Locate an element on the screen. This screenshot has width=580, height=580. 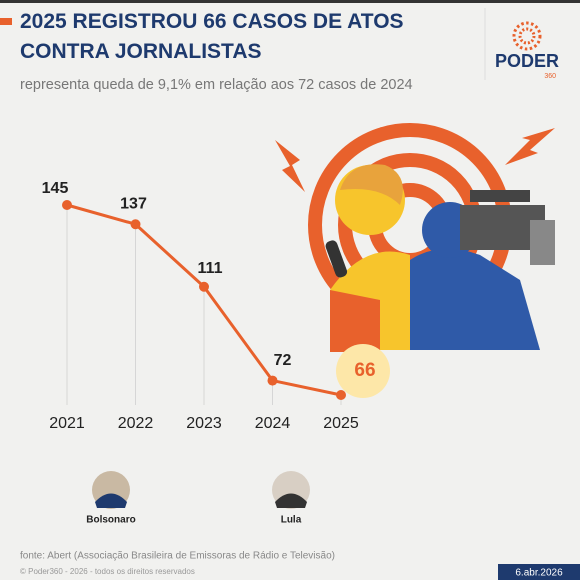
title-mark is located at coordinates (6, 21).